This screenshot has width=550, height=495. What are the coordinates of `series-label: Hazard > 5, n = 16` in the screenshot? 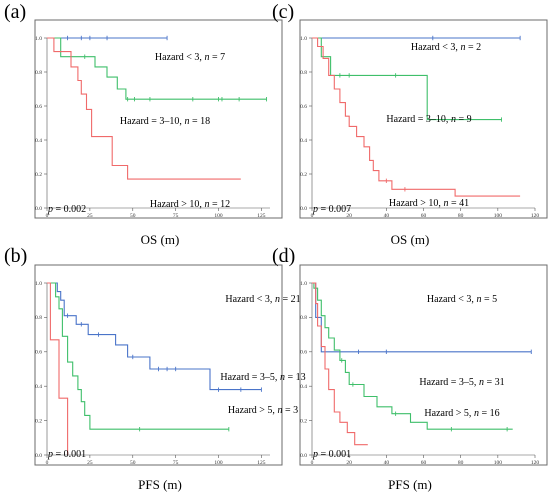 It's located at (461, 413).